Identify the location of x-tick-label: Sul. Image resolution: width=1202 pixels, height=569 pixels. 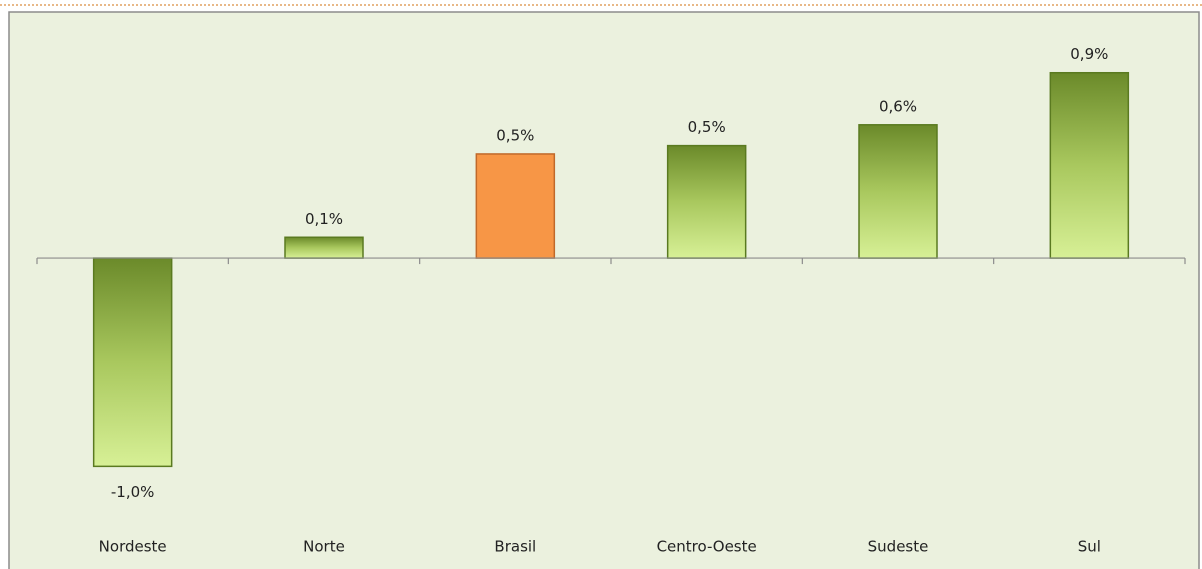
(1089, 547).